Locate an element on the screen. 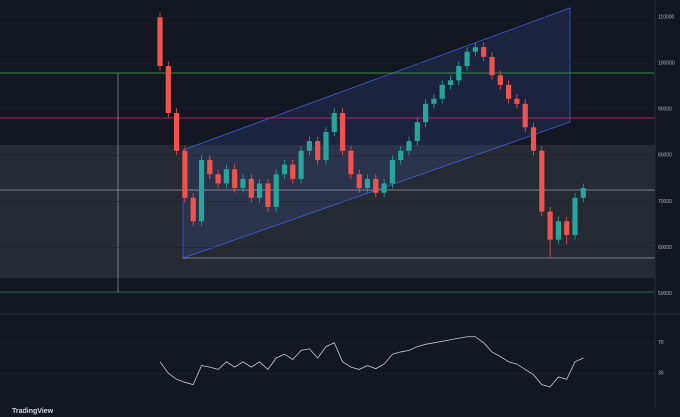 Image resolution: width=680 pixels, height=417 pixels. osc-tick-label: 30 is located at coordinates (661, 374).